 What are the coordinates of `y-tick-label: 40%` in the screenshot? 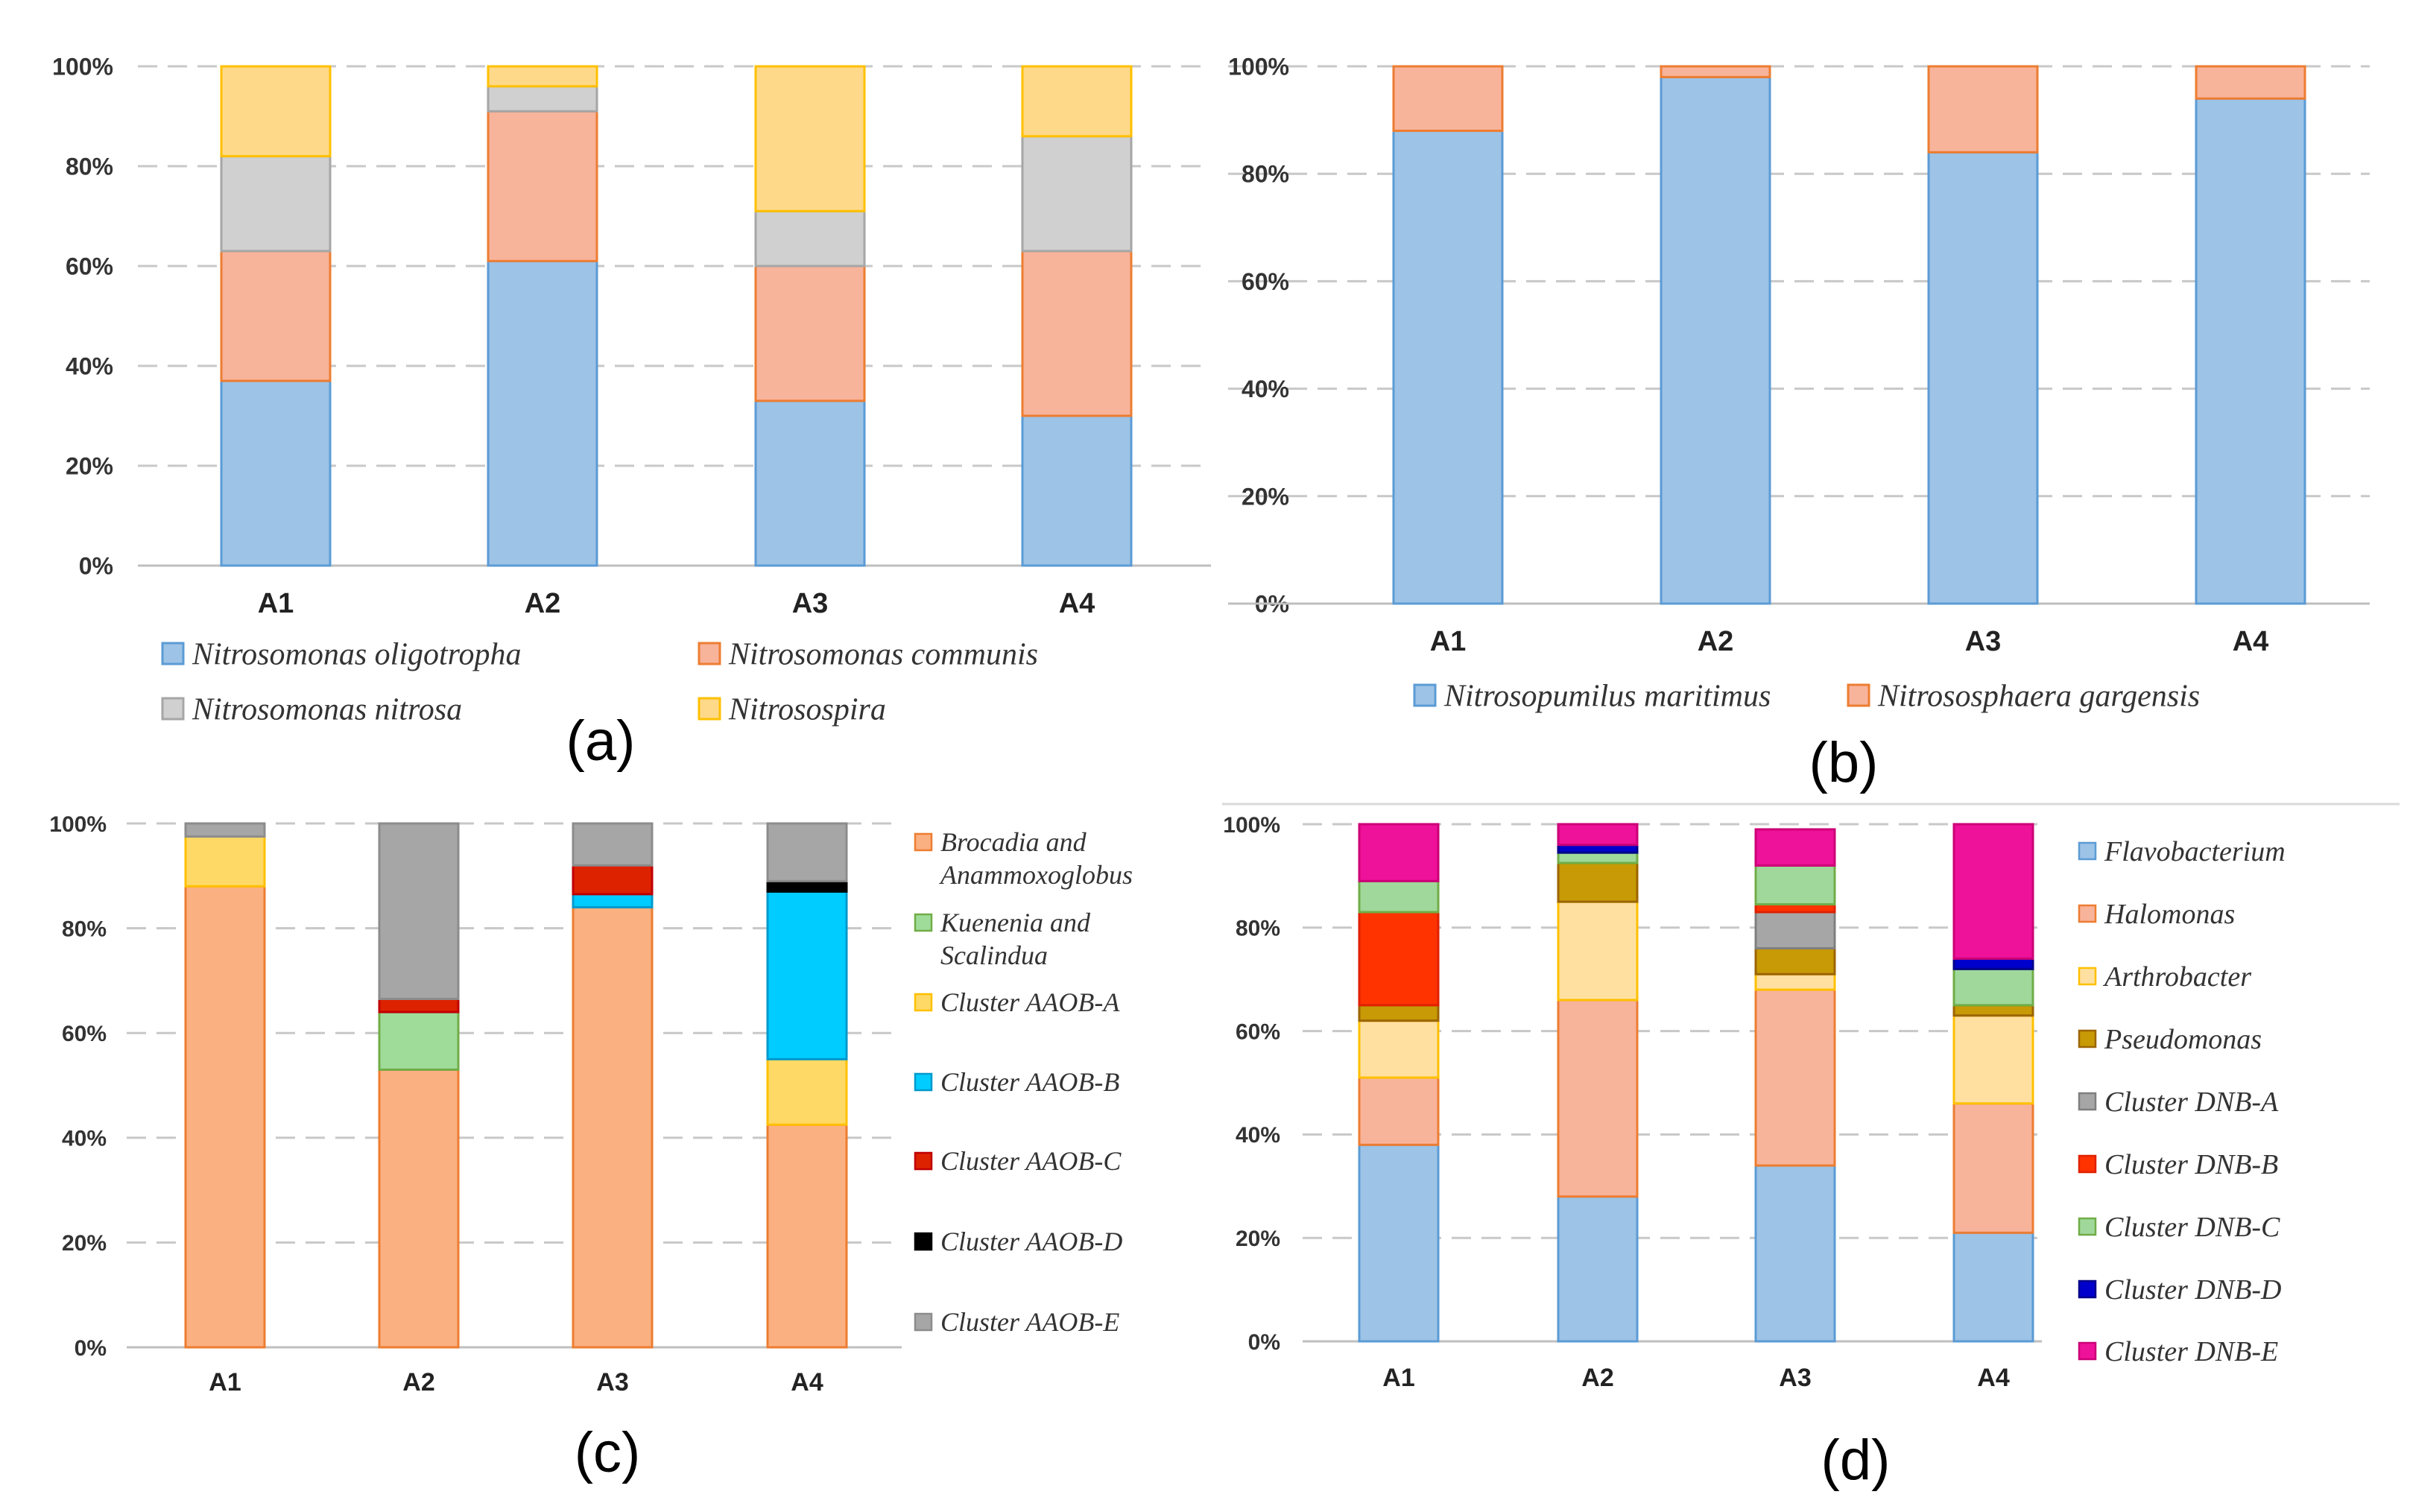 It's located at (89, 367).